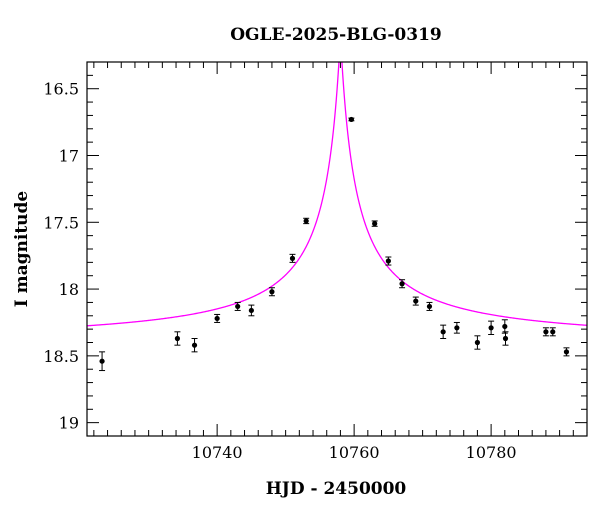  What do you see at coordinates (61, 222) in the screenshot?
I see `y-tick-label: 17.5` at bounding box center [61, 222].